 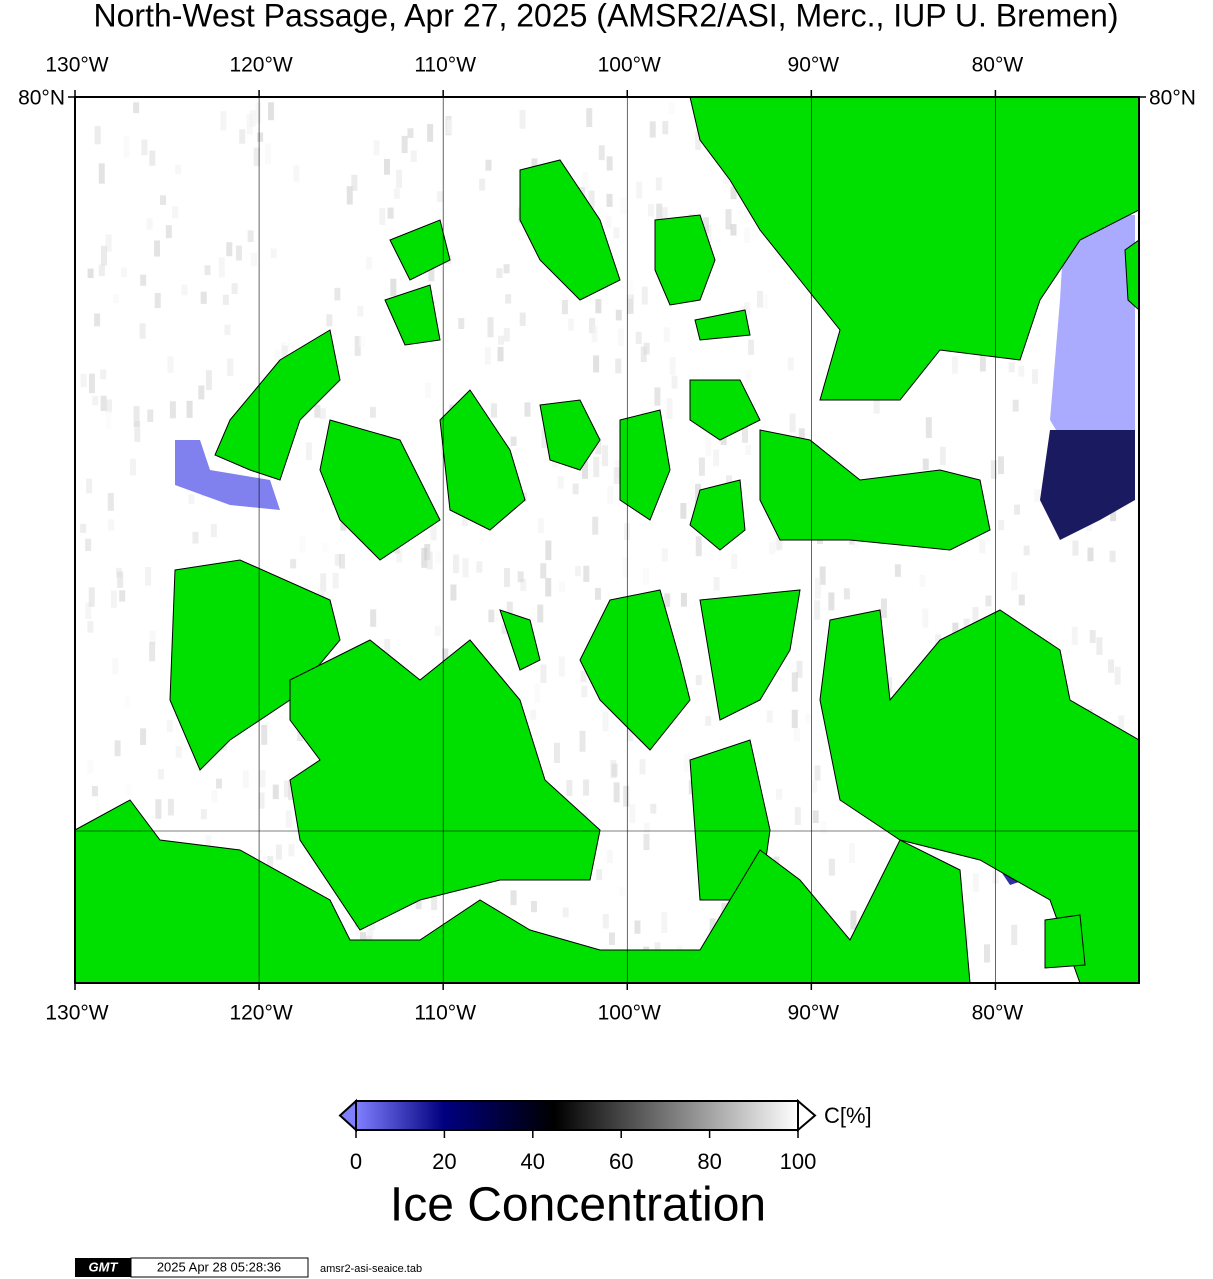 I want to click on lon-label: 110°W, so click(x=445, y=1013).